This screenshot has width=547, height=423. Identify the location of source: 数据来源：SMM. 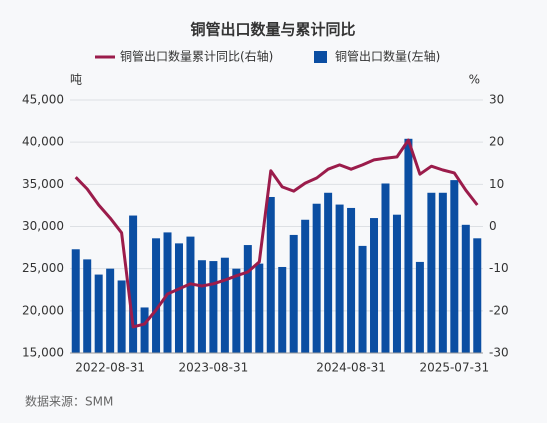
(69, 401).